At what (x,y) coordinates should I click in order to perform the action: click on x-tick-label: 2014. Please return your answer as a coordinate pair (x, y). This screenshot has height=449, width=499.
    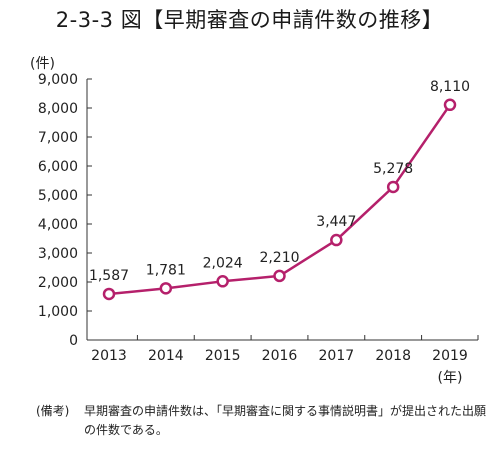
    Looking at the image, I should click on (166, 356).